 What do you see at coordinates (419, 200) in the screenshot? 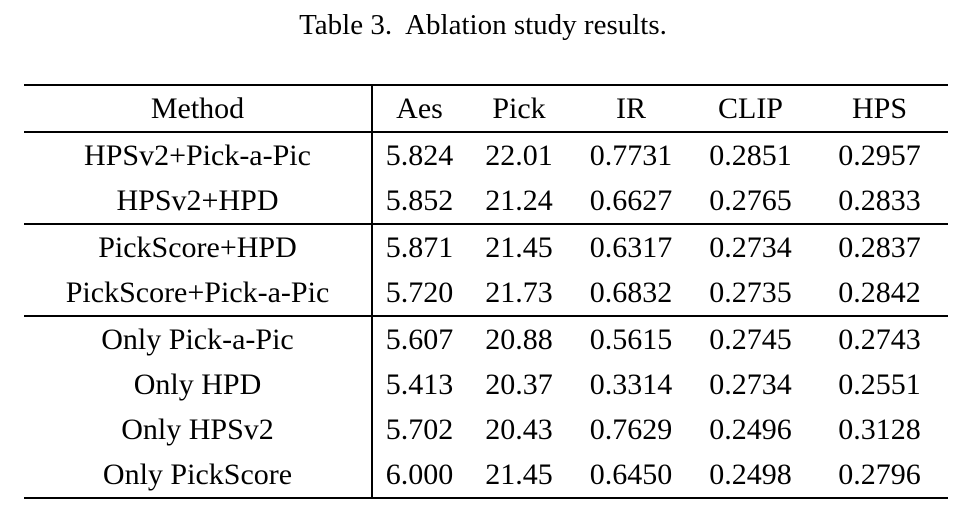
I see `value-cell: 5.852` at bounding box center [419, 200].